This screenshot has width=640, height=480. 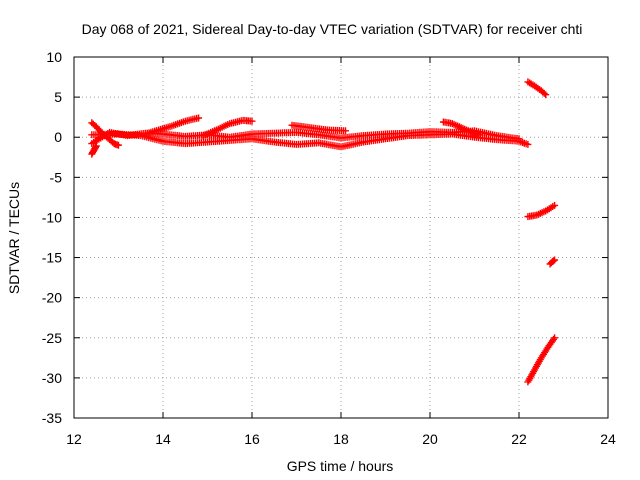 What do you see at coordinates (252, 439) in the screenshot?
I see `x-tick-label: 16` at bounding box center [252, 439].